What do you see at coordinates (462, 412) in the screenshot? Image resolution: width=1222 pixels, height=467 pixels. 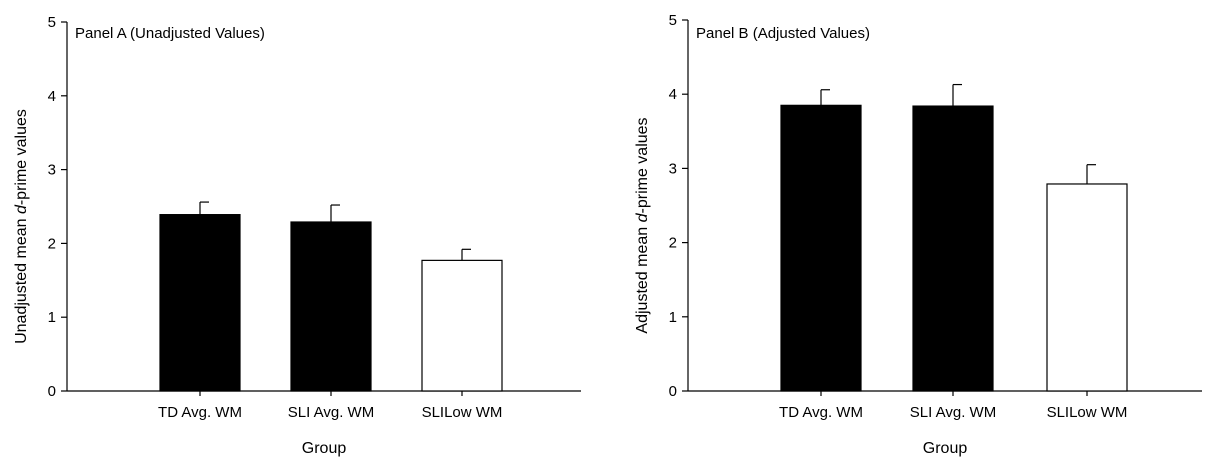 I see `panel-a-category-label: SLILow WM` at bounding box center [462, 412].